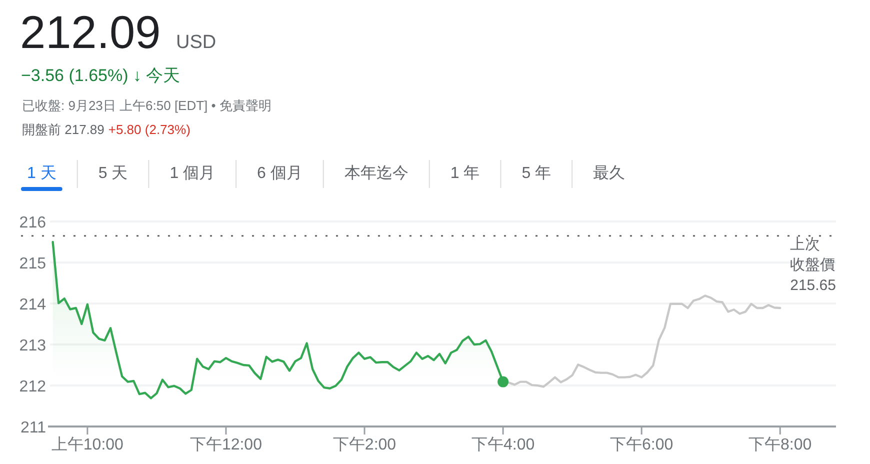 This screenshot has width=870, height=464. Describe the element at coordinates (376, 173) in the screenshot. I see `text: 本年迄今` at that location.